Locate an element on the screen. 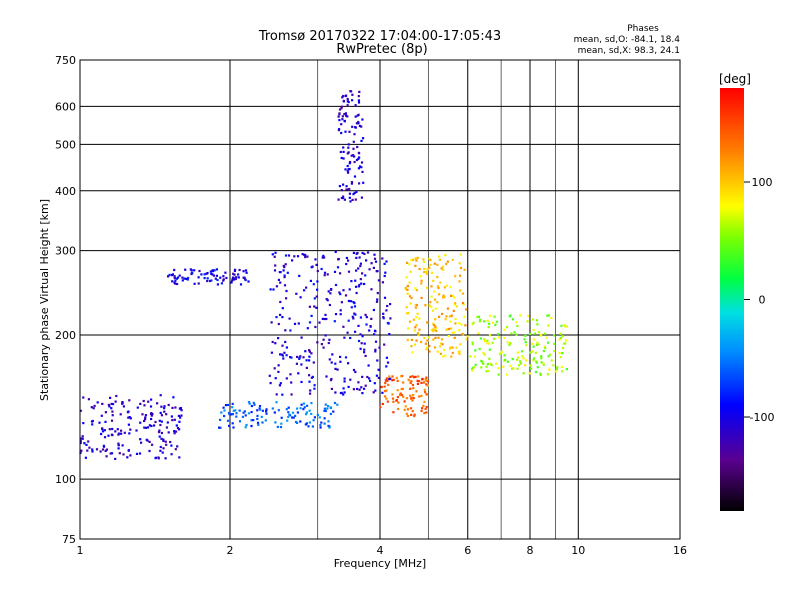 This screenshot has width=800, height=600. y-tick-label-2: 200 is located at coordinates (65, 335).